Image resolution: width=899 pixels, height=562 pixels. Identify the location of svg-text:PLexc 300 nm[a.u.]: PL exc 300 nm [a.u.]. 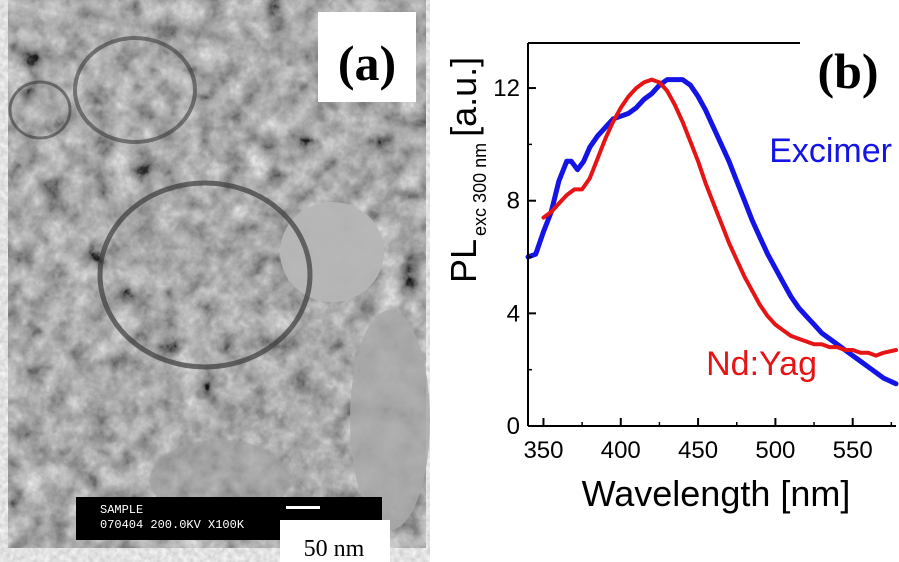
(466, 170).